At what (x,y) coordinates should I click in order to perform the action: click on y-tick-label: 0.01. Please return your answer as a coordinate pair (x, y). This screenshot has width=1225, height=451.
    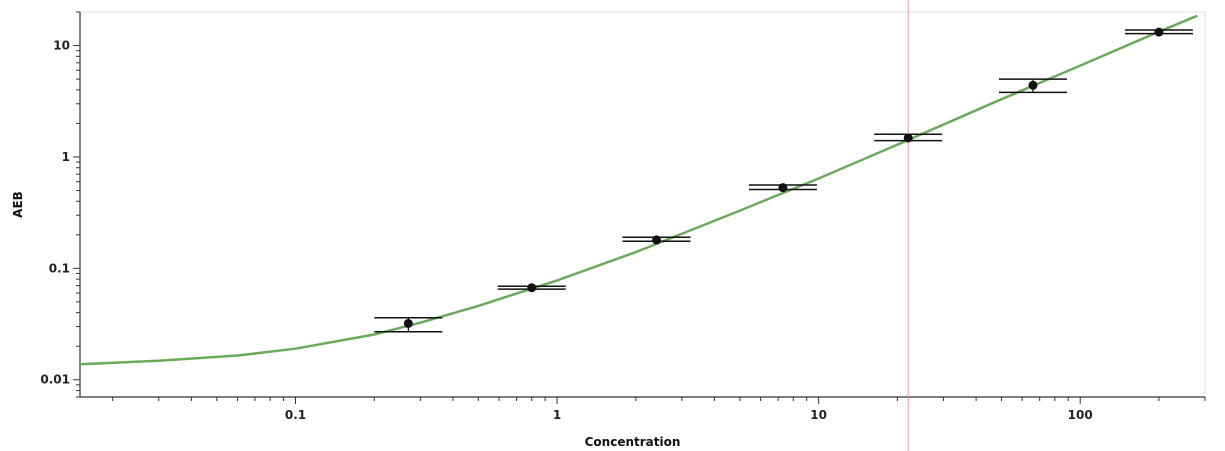
    Looking at the image, I should click on (55, 380).